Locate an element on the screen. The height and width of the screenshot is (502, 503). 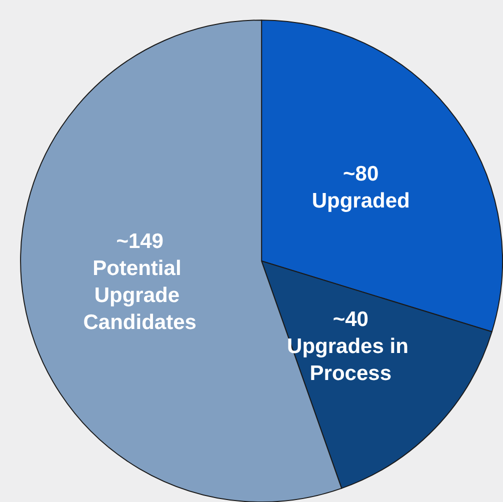
data-label: ~149 is located at coordinates (140, 241).